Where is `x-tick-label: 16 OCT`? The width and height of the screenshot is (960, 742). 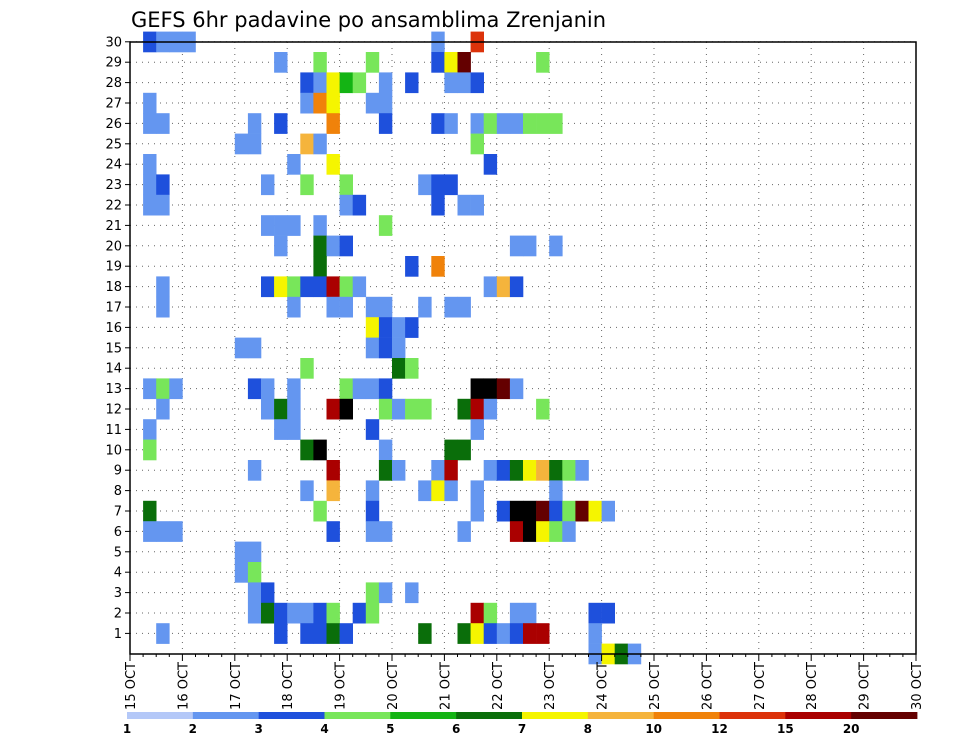 x-tick-label: 16 OCT is located at coordinates (183, 686).